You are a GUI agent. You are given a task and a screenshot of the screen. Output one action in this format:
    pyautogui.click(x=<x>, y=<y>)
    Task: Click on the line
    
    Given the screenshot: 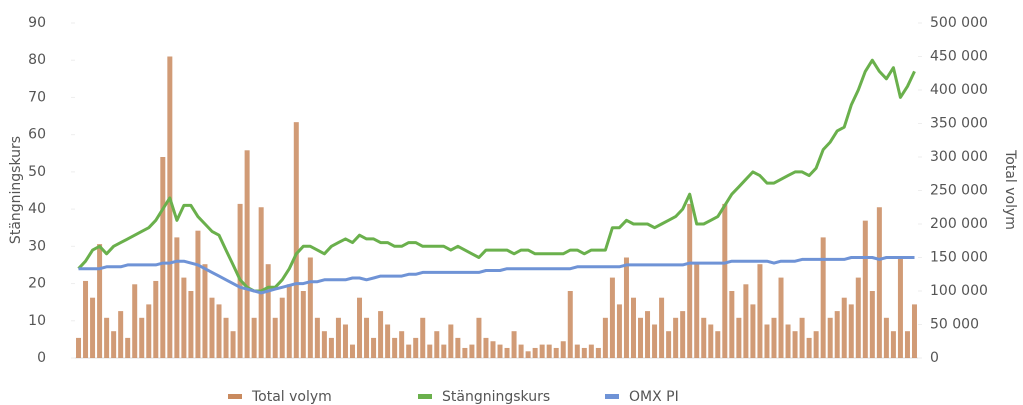 What is the action you would take?
    pyautogui.click(x=496, y=275)
    